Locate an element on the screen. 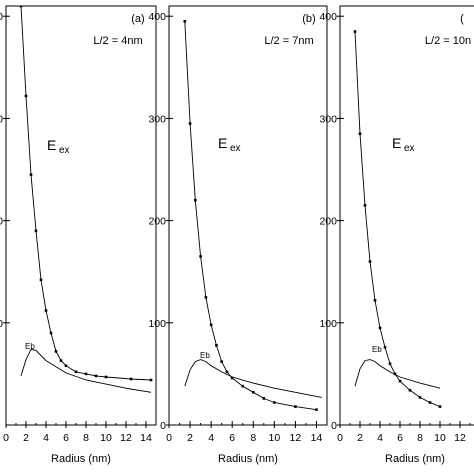 The height and width of the screenshot is (474, 474). panel-label: (b) is located at coordinates (308, 19).